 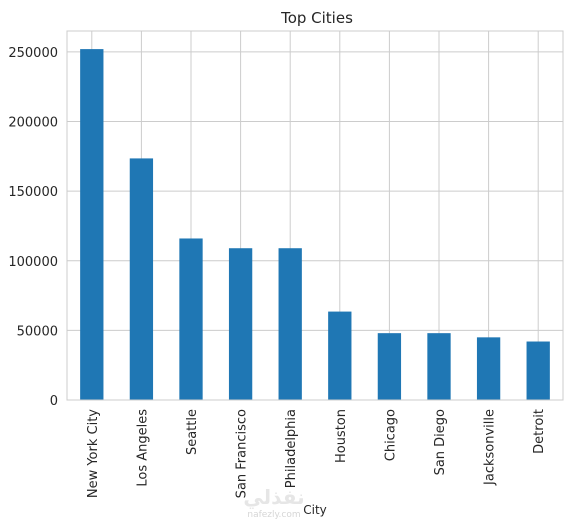 I want to click on y-tick-label: 50000, so click(x=37, y=331).